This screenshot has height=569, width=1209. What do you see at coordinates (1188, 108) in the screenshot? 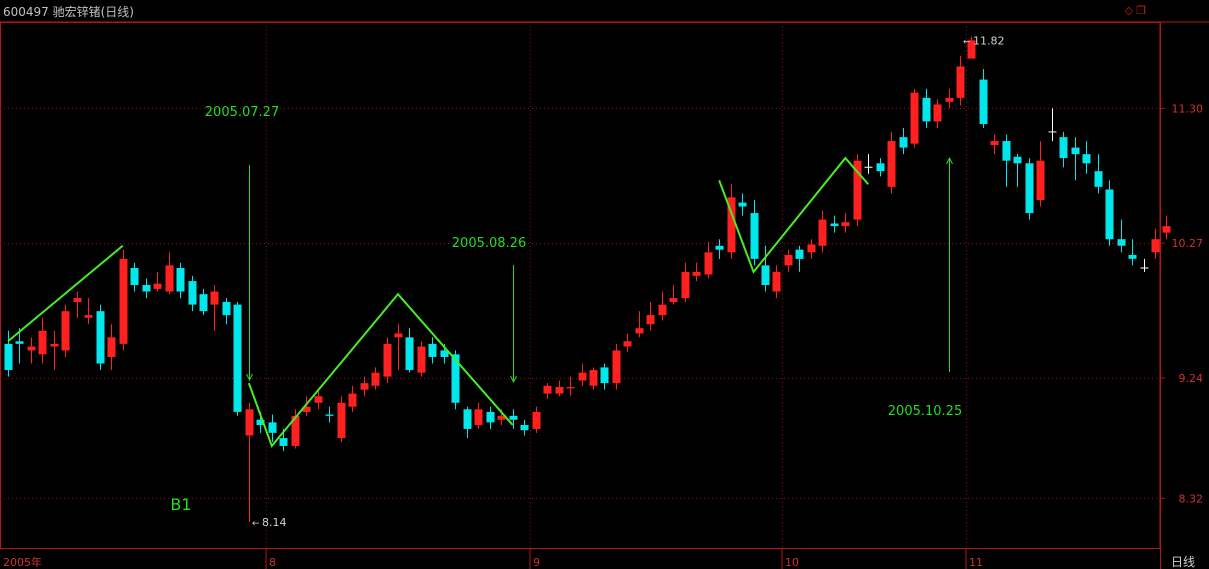
I see `price-tick-label: 11.30` at bounding box center [1188, 108].